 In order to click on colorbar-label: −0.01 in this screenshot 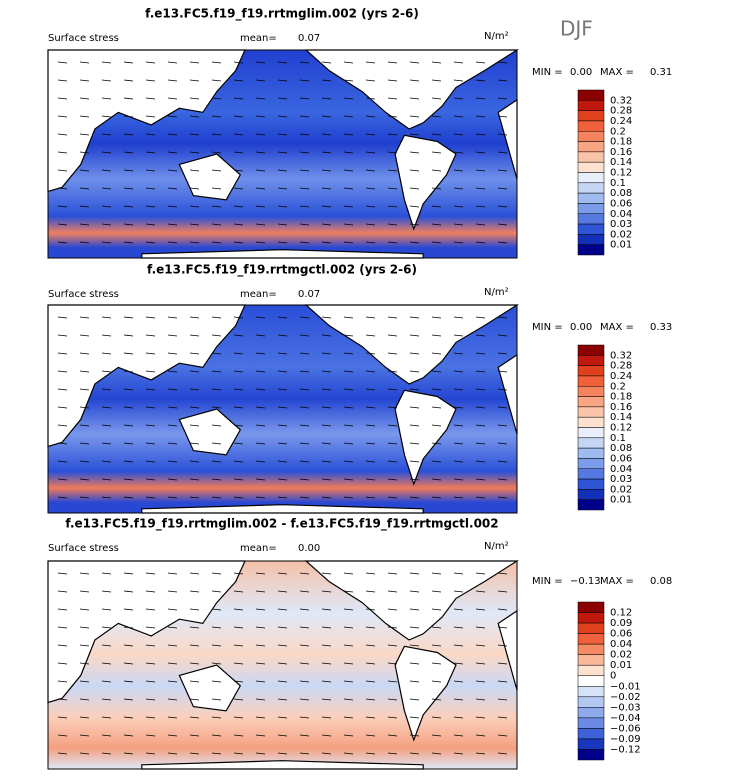, I will do `click(625, 686)`.